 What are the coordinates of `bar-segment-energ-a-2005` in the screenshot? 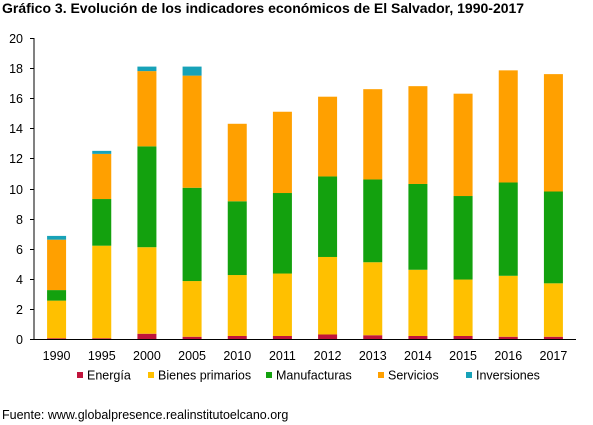 It's located at (192, 337).